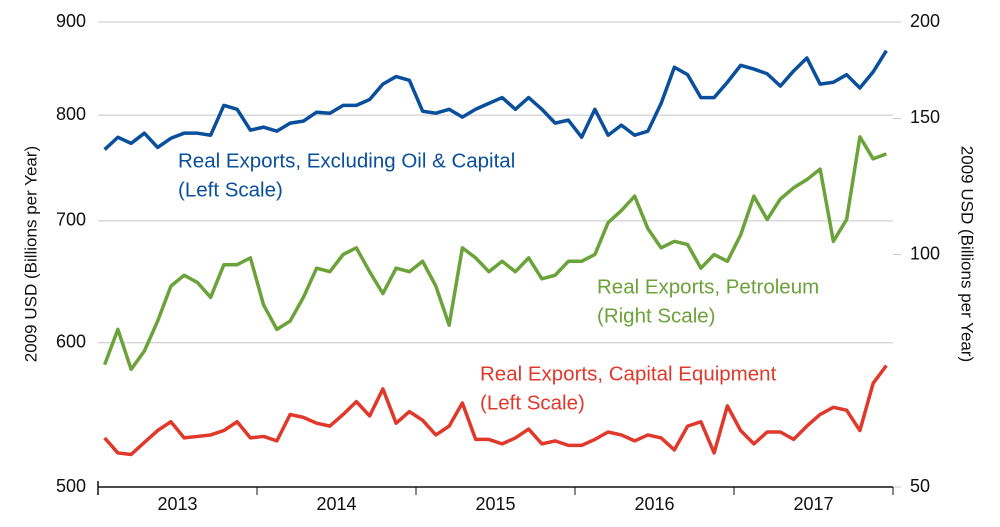 The width and height of the screenshot is (1000, 527). What do you see at coordinates (708, 286) in the screenshot?
I see `series-label: Real Exports, Petroleum` at bounding box center [708, 286].